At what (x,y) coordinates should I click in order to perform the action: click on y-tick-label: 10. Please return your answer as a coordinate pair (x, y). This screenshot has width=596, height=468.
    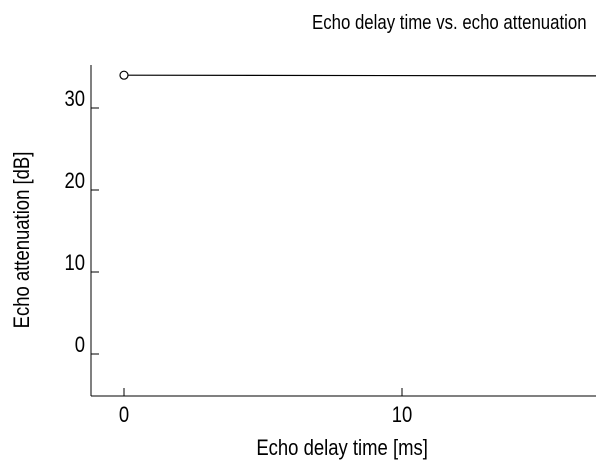
    Looking at the image, I should click on (74, 264).